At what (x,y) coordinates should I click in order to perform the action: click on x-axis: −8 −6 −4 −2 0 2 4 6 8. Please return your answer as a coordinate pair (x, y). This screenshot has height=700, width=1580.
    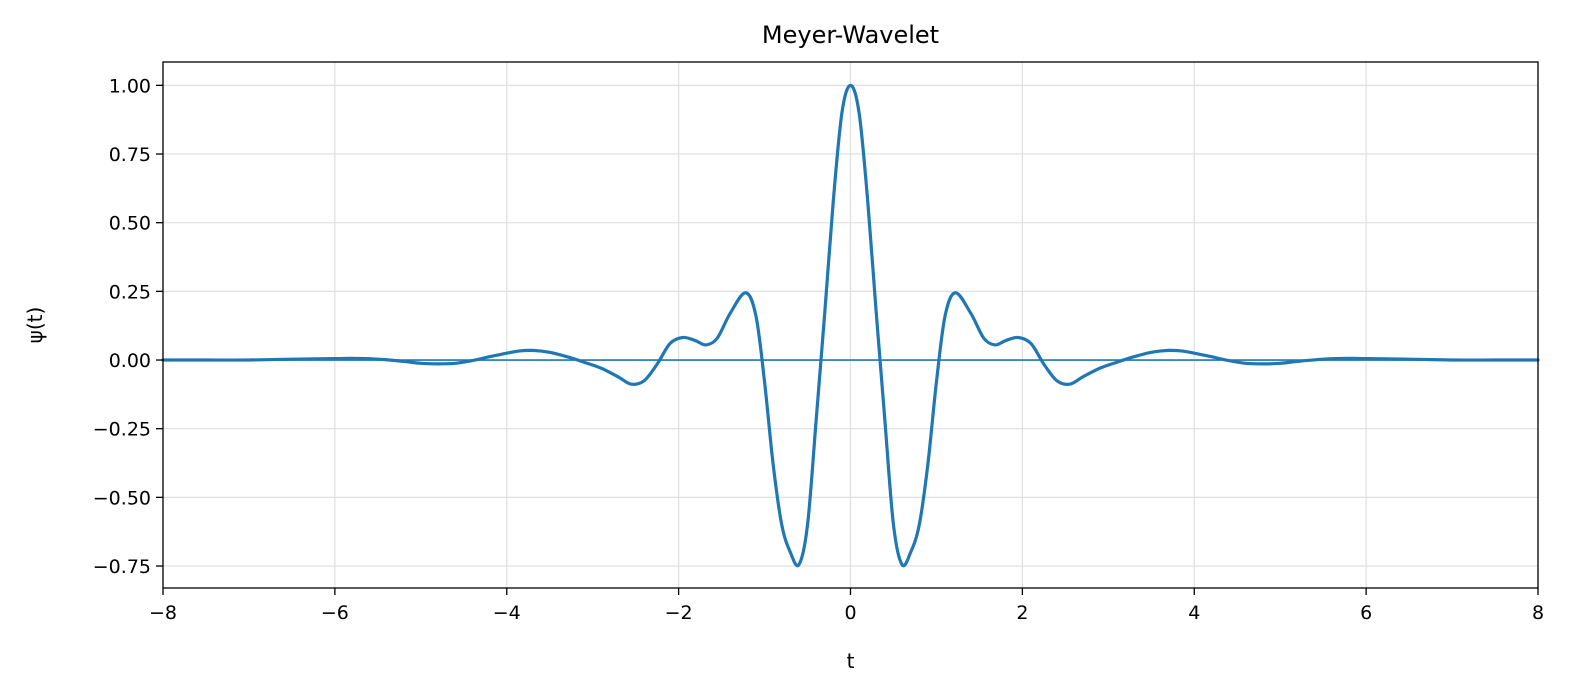
    Looking at the image, I should click on (846, 606).